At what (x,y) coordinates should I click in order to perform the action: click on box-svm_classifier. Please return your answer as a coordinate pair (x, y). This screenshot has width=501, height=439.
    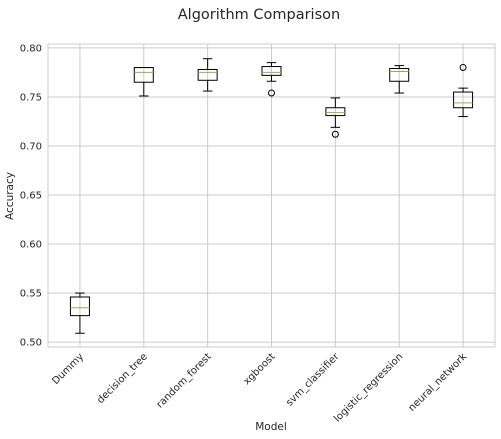
    Looking at the image, I should click on (335, 117).